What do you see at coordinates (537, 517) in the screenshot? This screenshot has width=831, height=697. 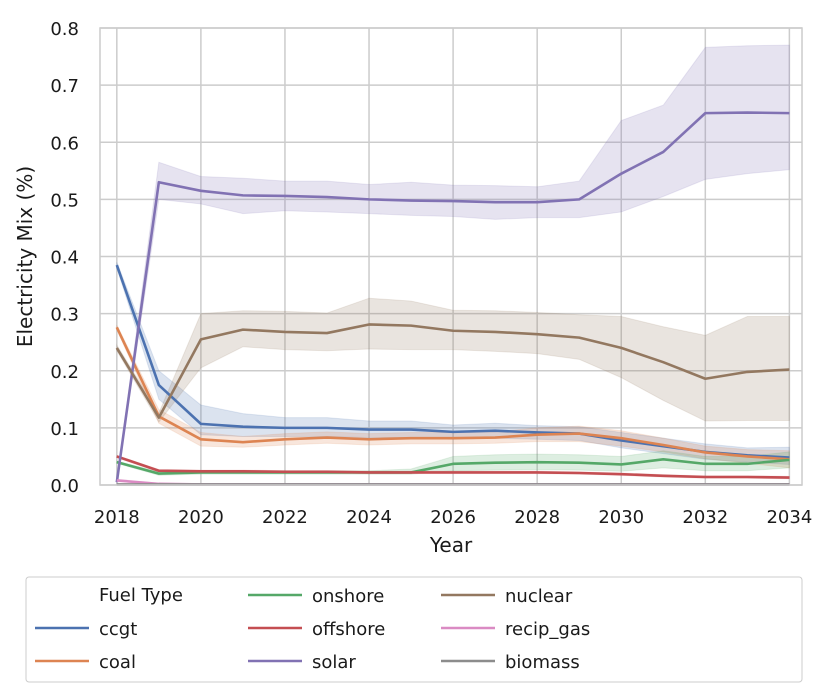 I see `x-tick-label: 2028` at bounding box center [537, 517].